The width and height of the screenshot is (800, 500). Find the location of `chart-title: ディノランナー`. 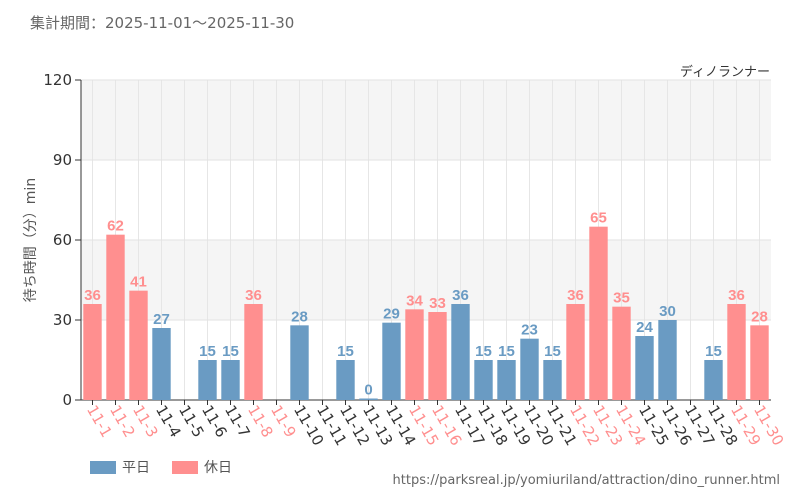

chart-title: ディノランナー is located at coordinates (725, 72).